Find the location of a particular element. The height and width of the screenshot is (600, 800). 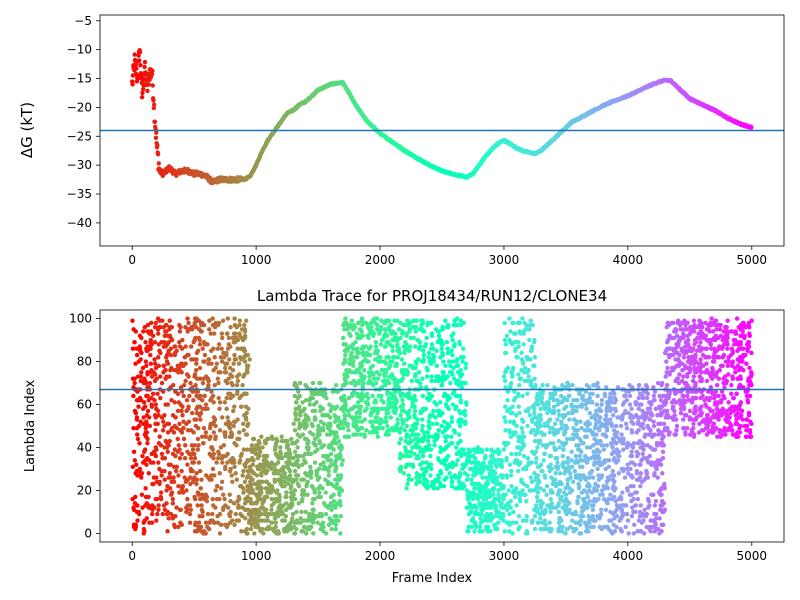

top-y-tick-label: −40 is located at coordinates (79, 223).